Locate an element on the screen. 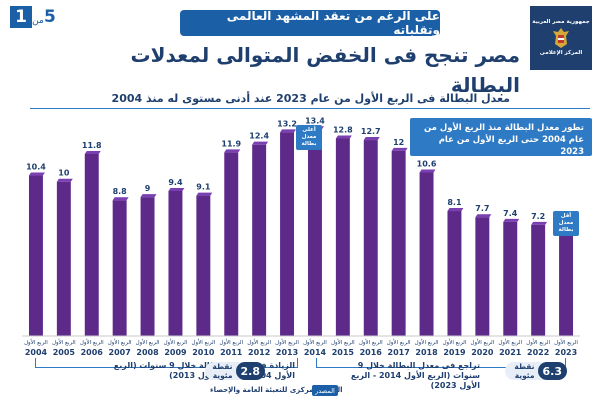 This screenshot has height=400, width=600. bar-cap-2009 is located at coordinates (176, 189).